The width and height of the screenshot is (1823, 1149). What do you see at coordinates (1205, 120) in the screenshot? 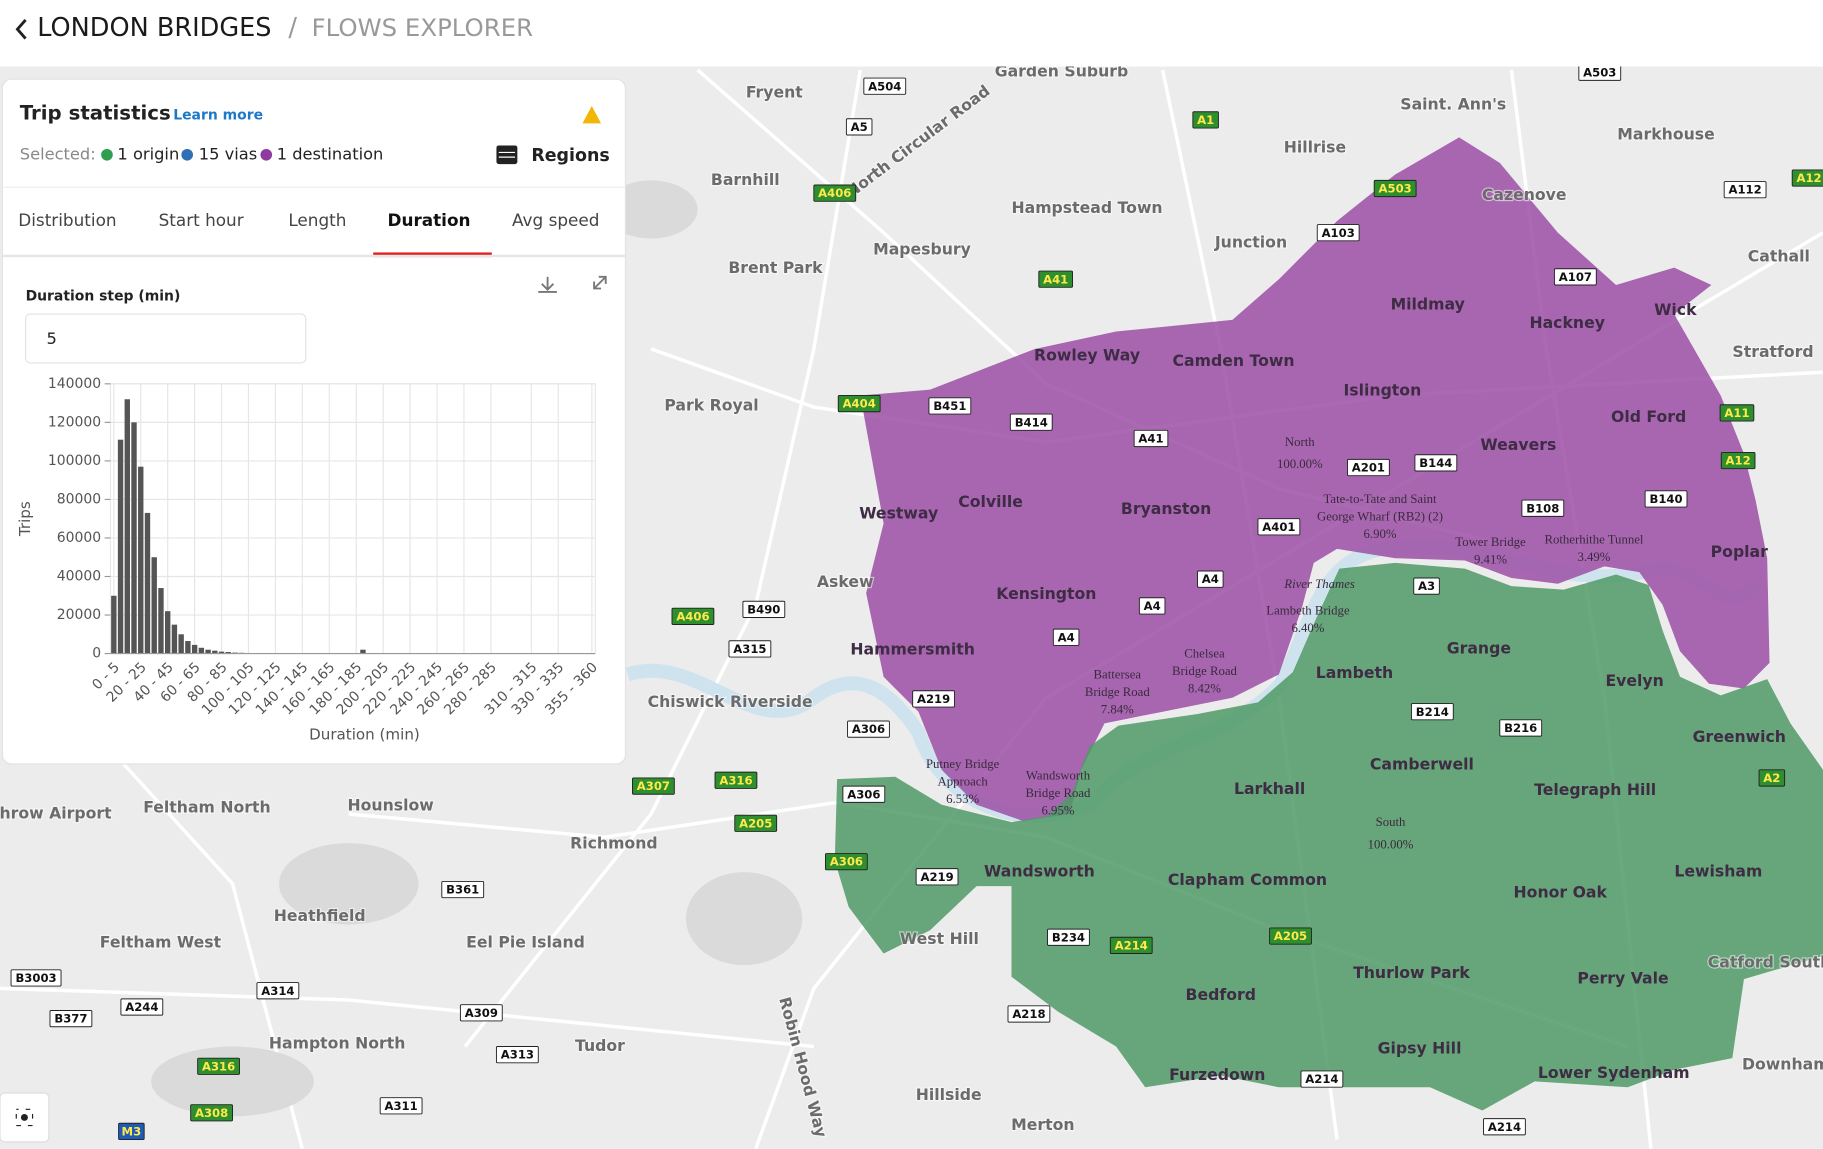
I see `road-shield-label: A1` at bounding box center [1205, 120].